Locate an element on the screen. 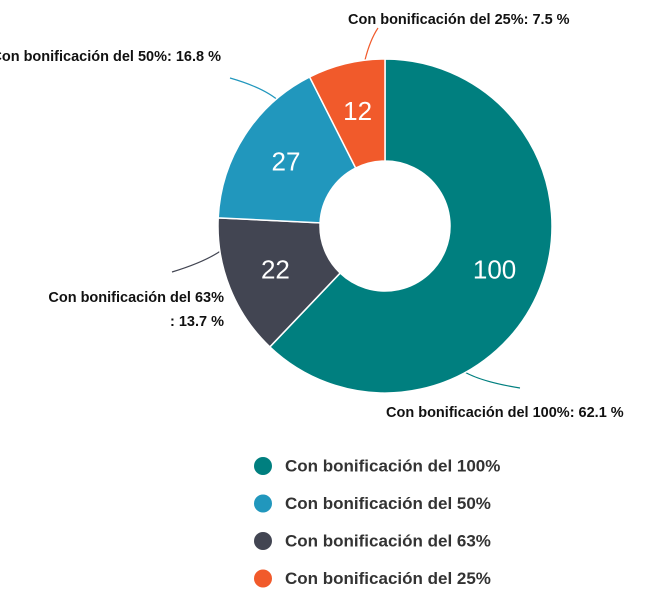  value-label: 12 is located at coordinates (357, 111).